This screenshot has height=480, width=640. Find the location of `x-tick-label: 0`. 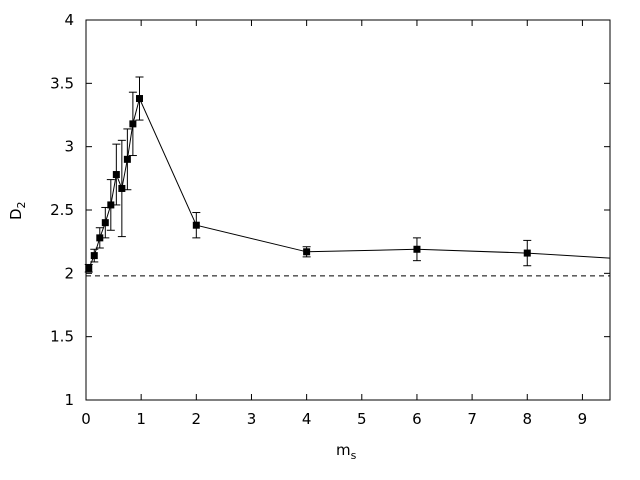

x-tick-label: 0 is located at coordinates (86, 419).